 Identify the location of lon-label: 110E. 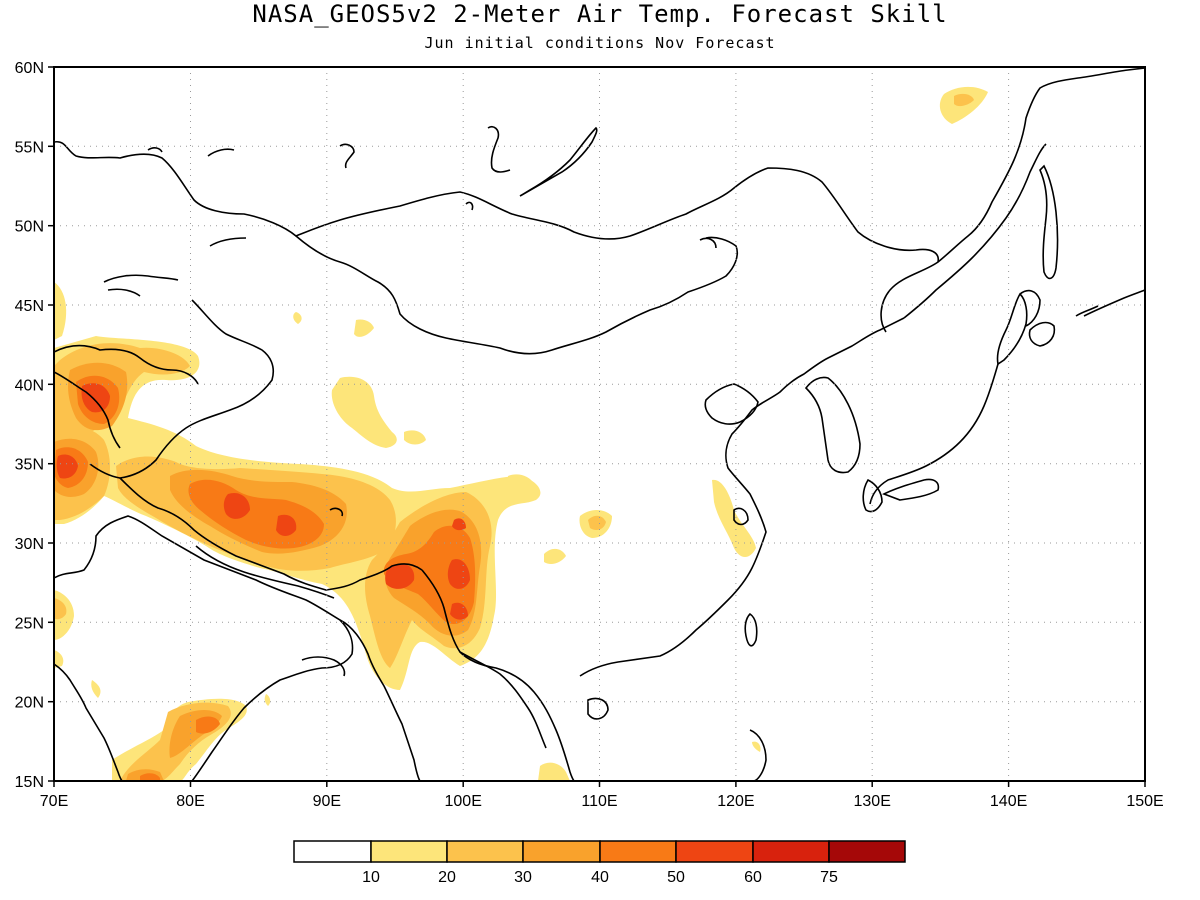
(599, 801).